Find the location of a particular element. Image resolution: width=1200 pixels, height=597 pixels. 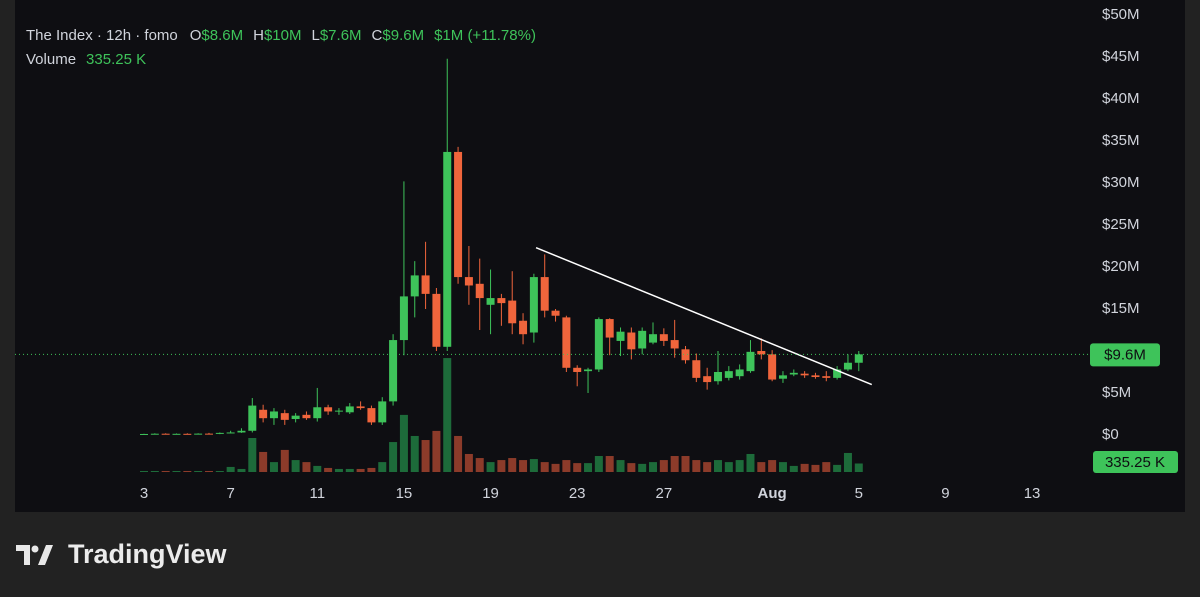

legend-row: Volume 335.25 K is located at coordinates (86, 59).